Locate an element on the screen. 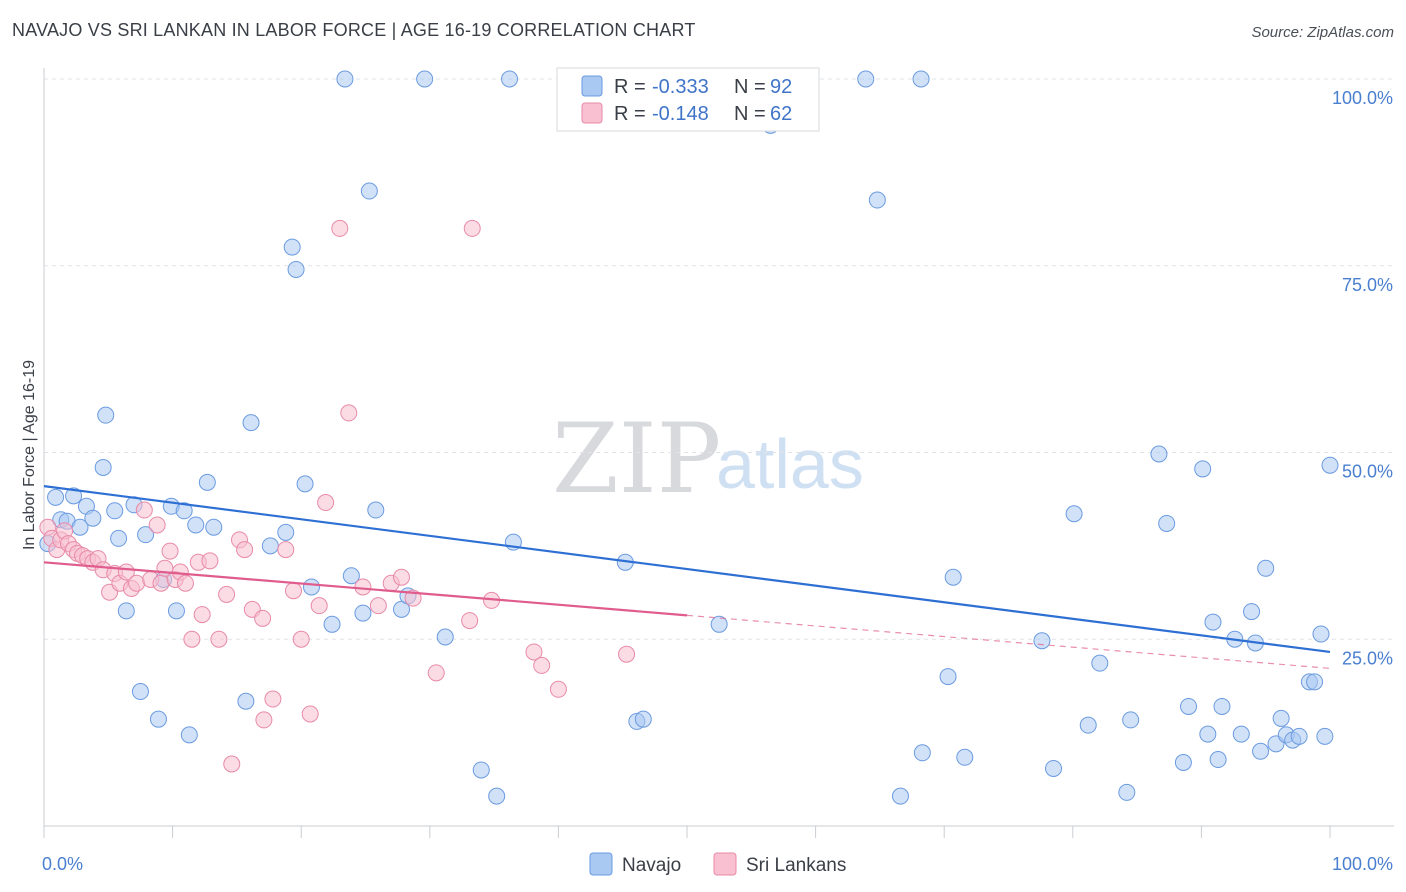  watermark: ZIP atlas is located at coordinates (708, 459).